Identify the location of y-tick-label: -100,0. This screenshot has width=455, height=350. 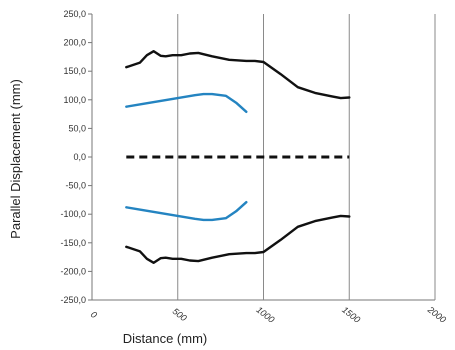
(73, 214).